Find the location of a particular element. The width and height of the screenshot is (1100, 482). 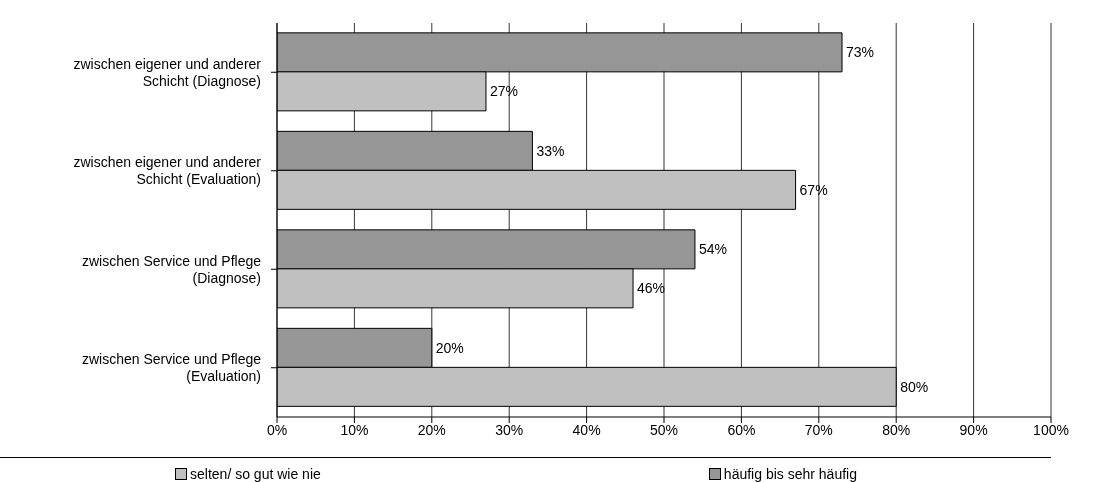

y-tick-label: zwischen eigener und anderer Schicht (Evaluation) is located at coordinates (167, 171).